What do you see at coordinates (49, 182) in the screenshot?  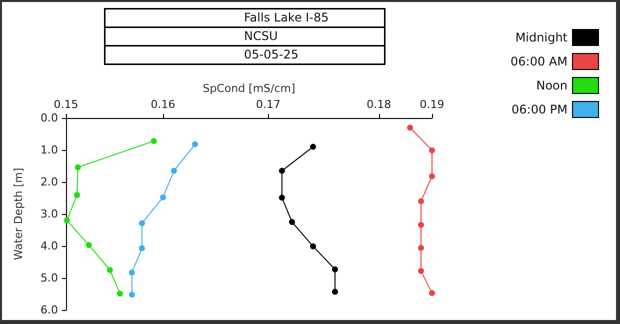 I see `y-tick-label: 2.0` at bounding box center [49, 182].